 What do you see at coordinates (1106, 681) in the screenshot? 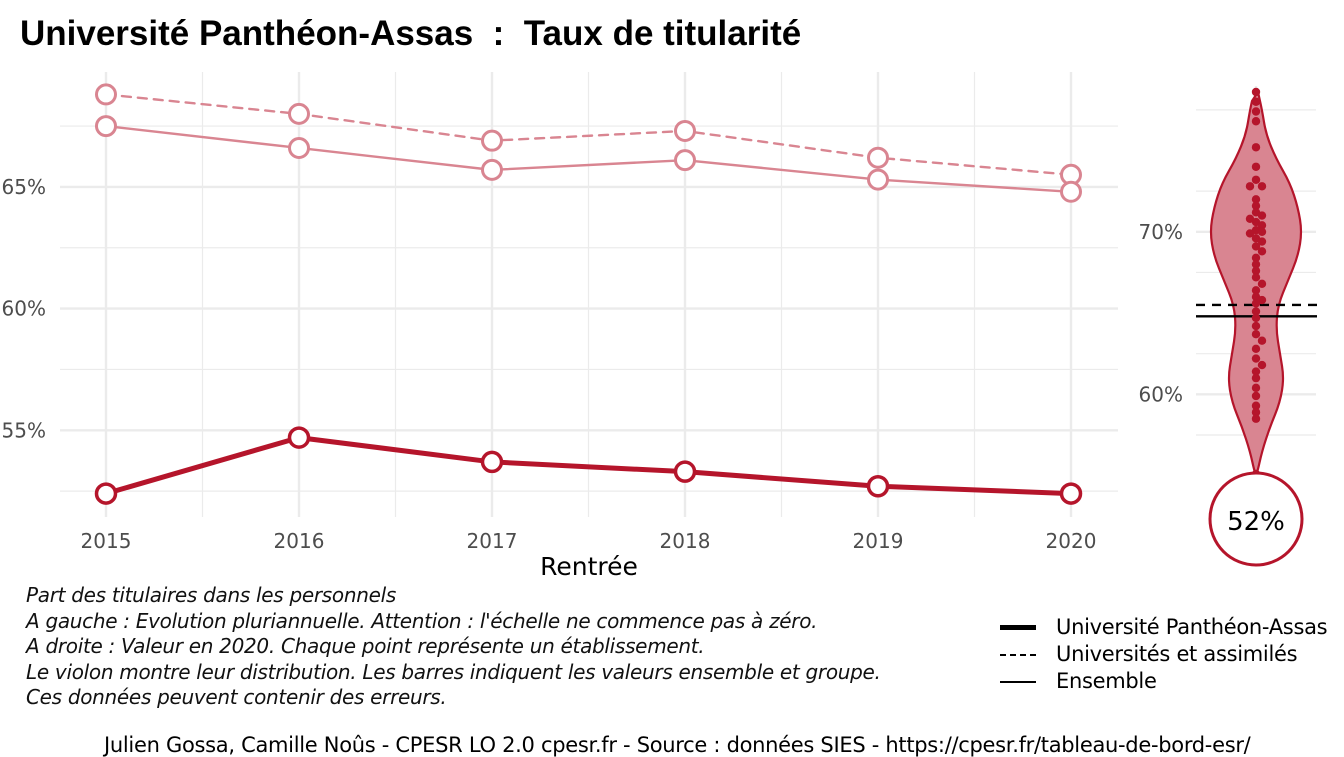
I see `legend-label: Ensemble` at bounding box center [1106, 681].